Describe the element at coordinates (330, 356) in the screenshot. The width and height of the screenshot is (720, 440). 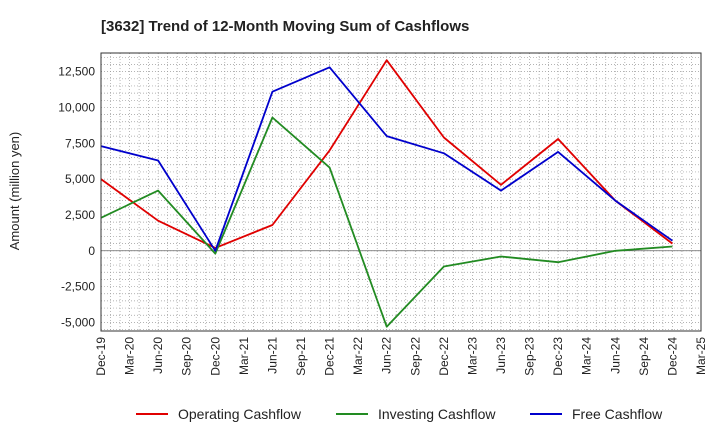
I see `x-tick-label: Dec-21` at that location.